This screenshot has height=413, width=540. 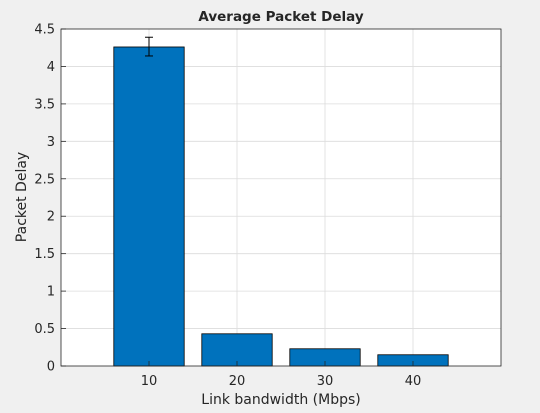 I want to click on y-tick-label: 1, so click(x=51, y=292).